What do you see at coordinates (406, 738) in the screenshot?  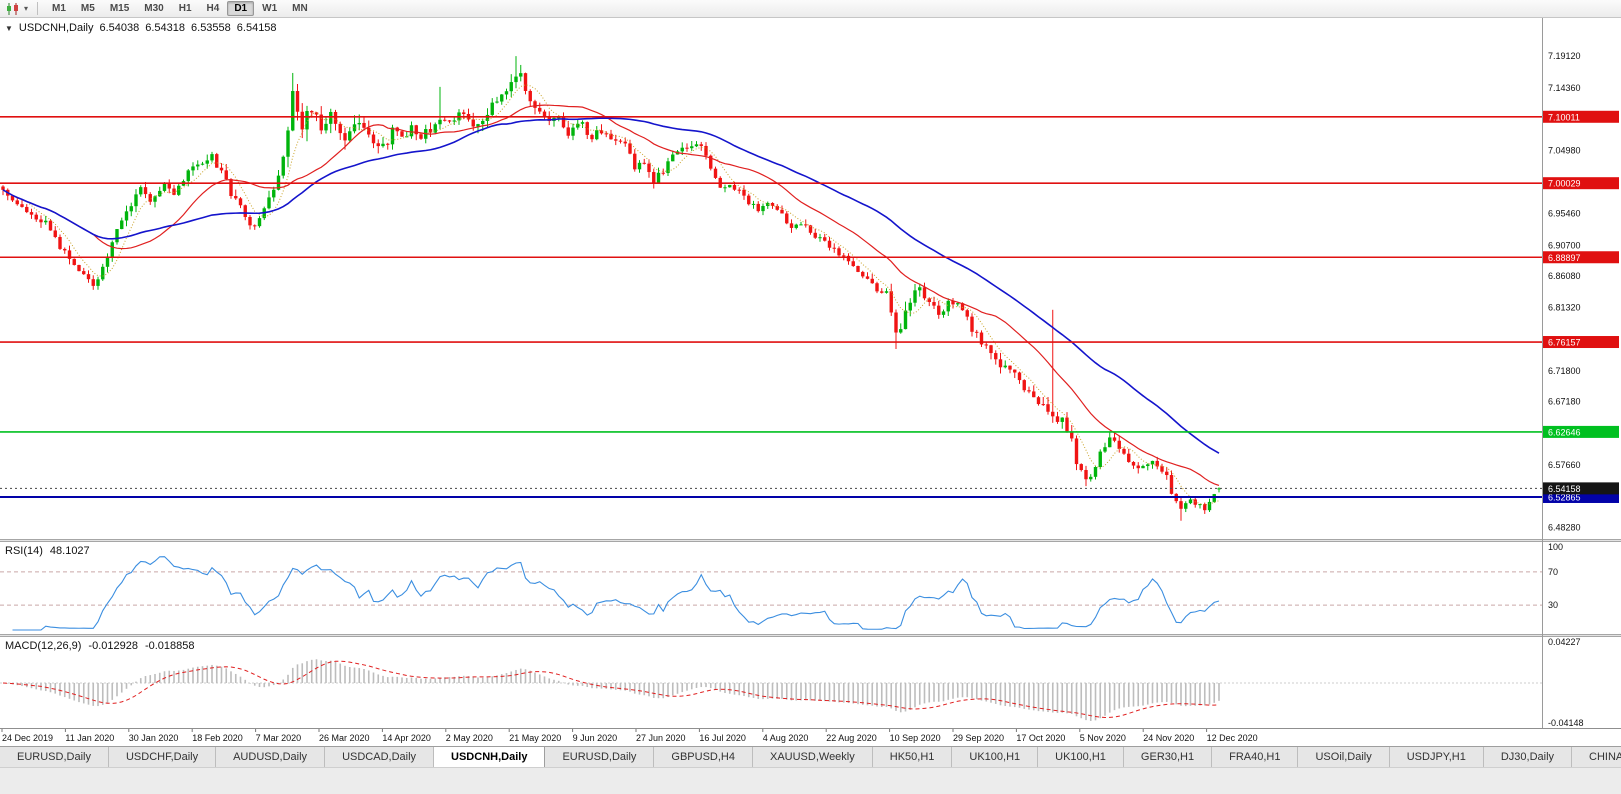 I see `svg-text: 14 Apr 2020` at bounding box center [406, 738].